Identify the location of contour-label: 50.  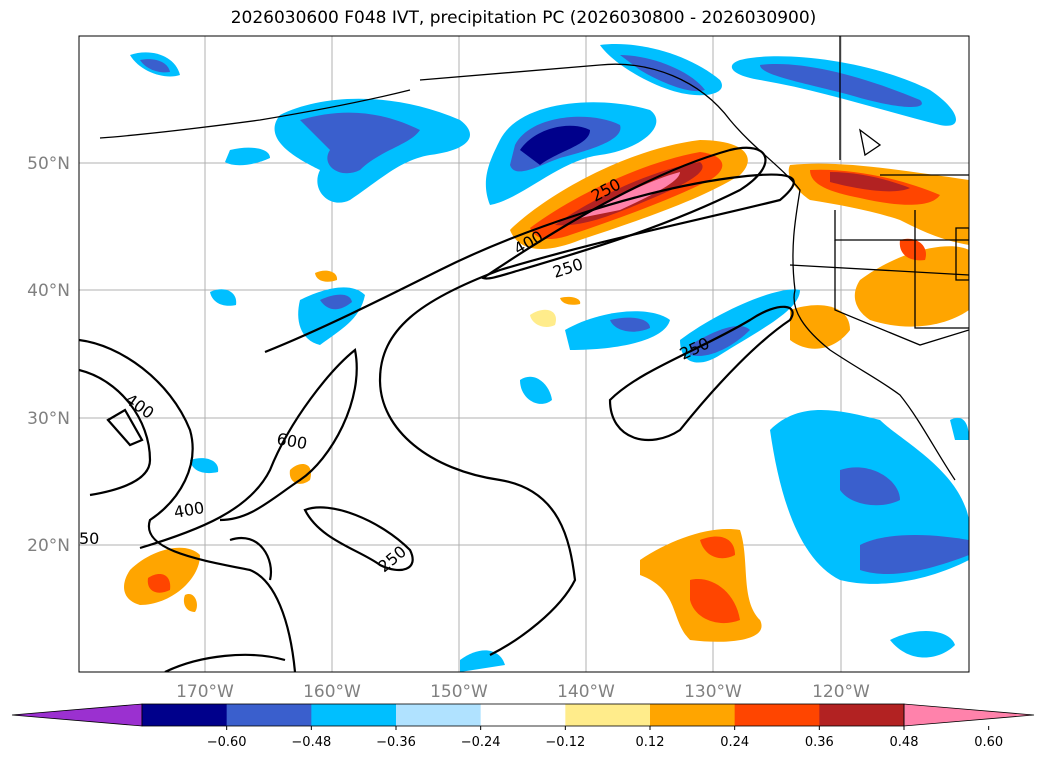
(89, 538).